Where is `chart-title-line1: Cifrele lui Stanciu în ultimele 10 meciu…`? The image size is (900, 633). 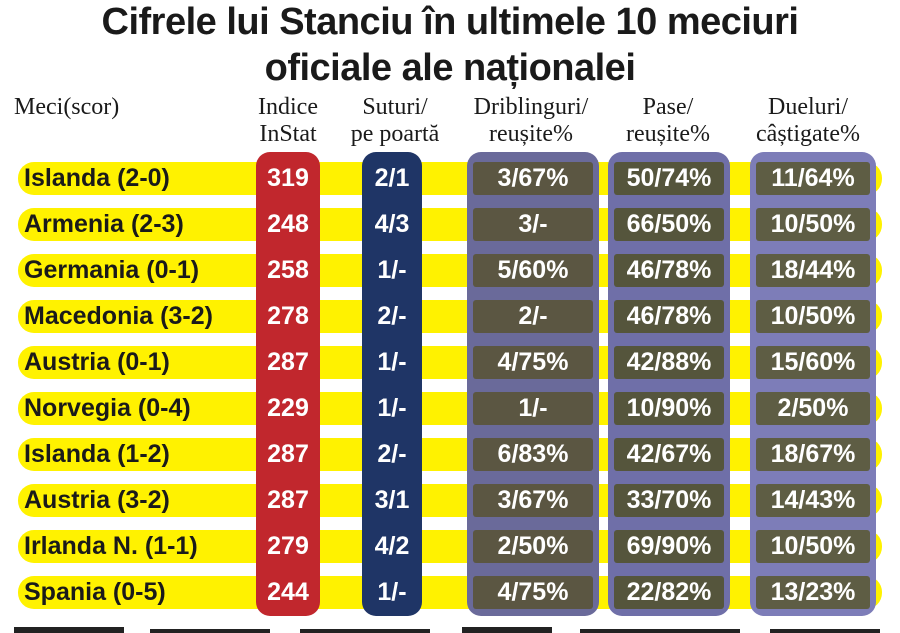 chart-title-line1: Cifrele lui Stanciu în ultimele 10 meciu… is located at coordinates (450, 22).